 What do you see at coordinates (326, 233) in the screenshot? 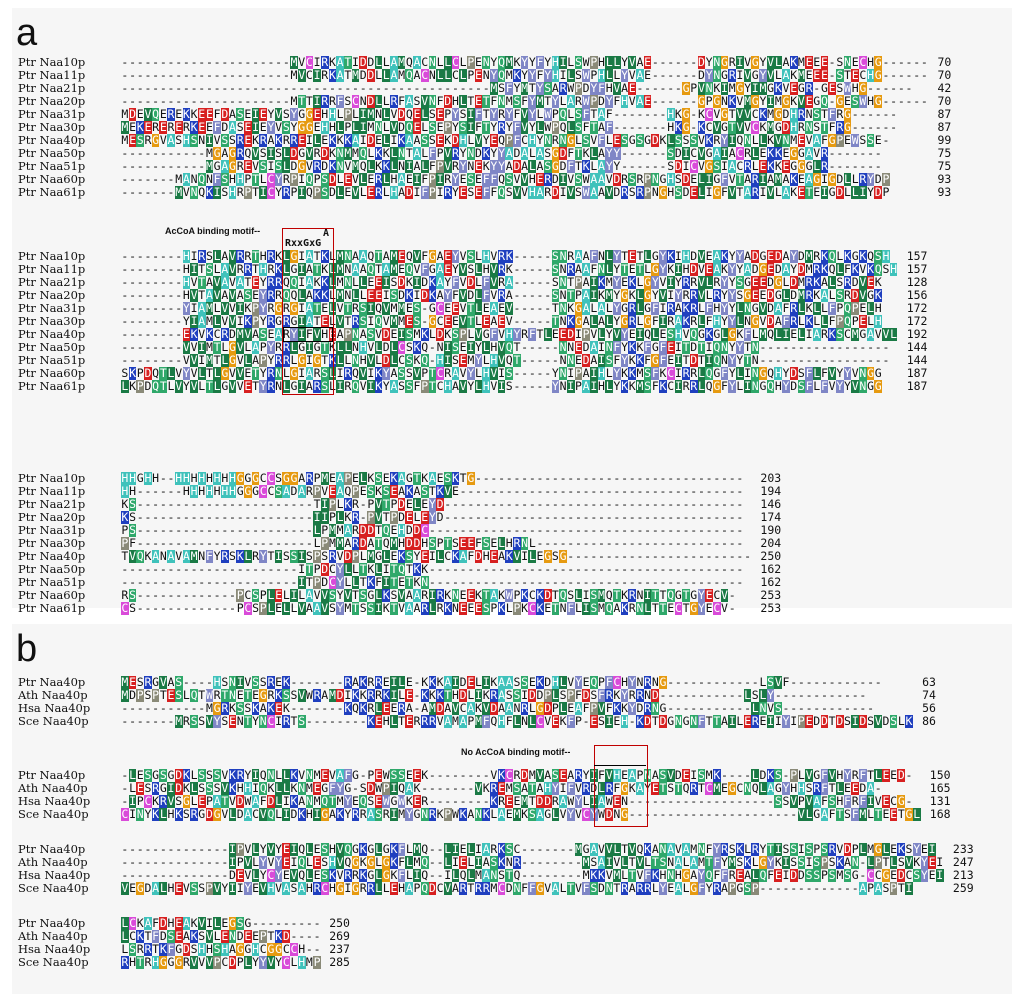
I see `motif-variant-residue: A` at bounding box center [326, 233].